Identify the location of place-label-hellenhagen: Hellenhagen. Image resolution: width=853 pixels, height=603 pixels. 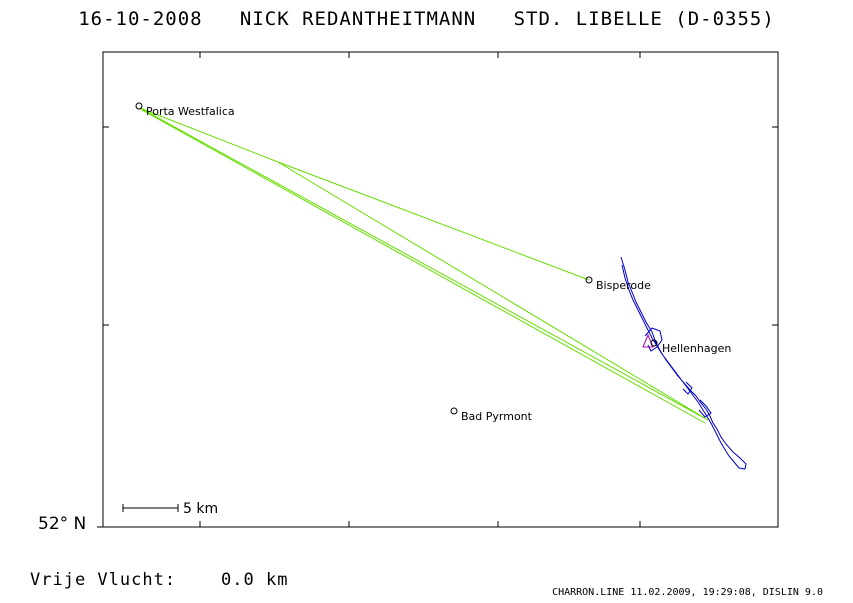
(696, 348).